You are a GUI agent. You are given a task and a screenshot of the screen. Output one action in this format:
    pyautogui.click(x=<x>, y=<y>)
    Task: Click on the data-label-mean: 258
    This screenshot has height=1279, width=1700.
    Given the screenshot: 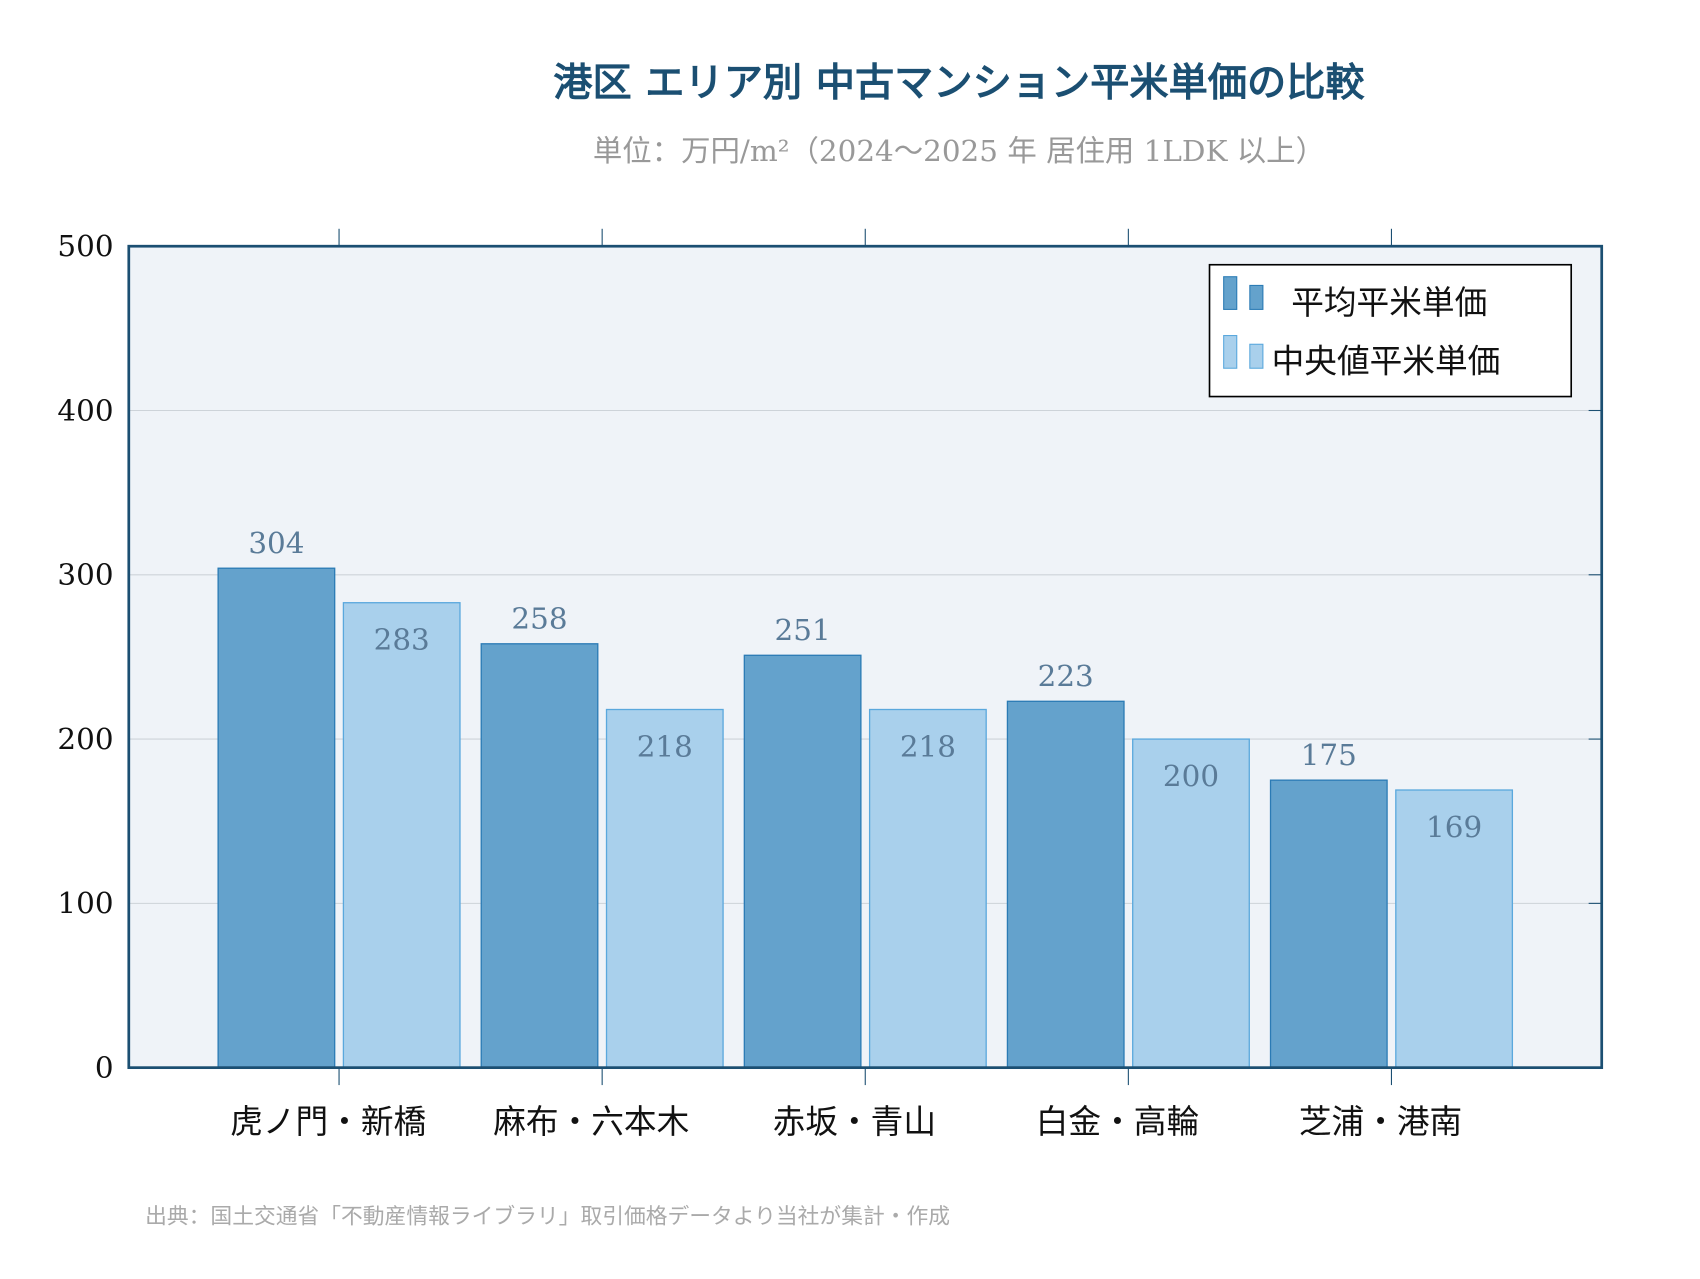 What is the action you would take?
    pyautogui.click(x=539, y=619)
    